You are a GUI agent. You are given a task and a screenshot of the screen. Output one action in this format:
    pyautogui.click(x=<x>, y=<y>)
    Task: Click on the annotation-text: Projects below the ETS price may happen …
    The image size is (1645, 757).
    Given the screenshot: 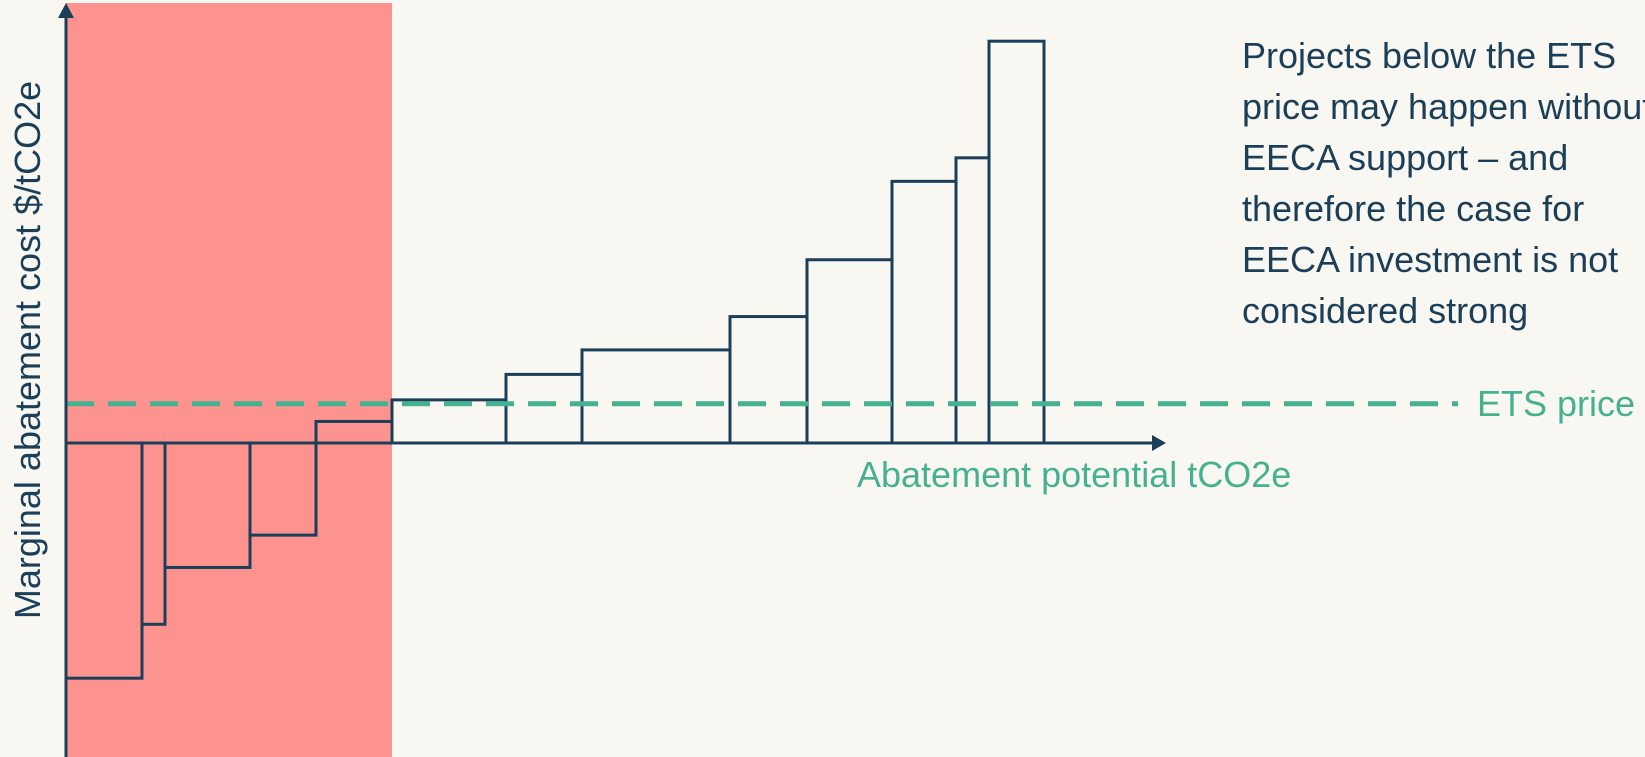 What is the action you would take?
    pyautogui.click(x=1443, y=183)
    